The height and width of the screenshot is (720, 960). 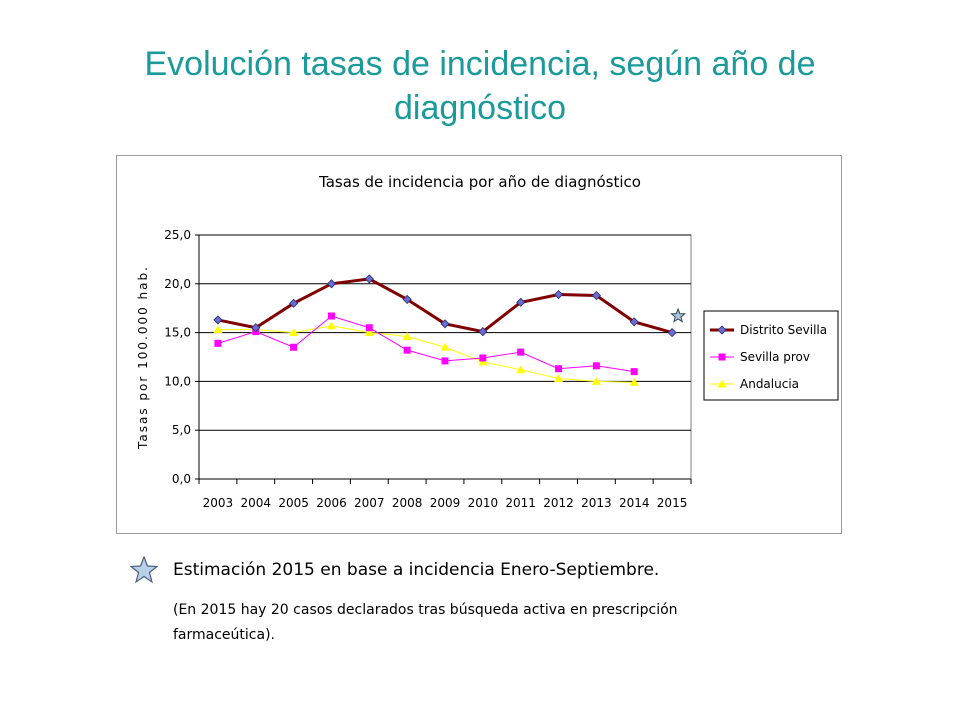 I want to click on x-tick-label: 2007, so click(x=369, y=503).